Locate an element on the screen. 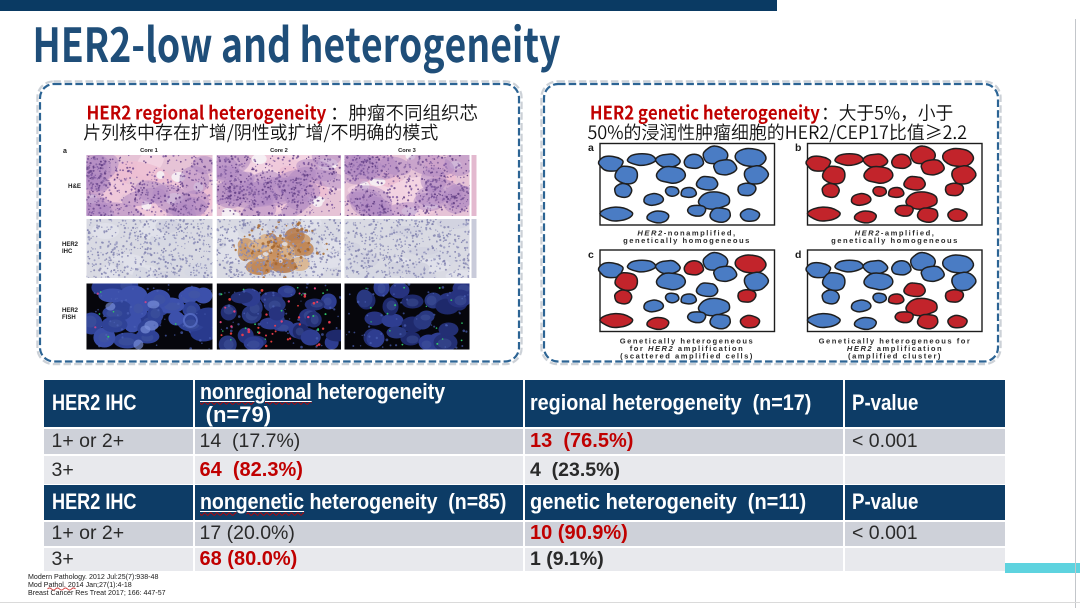 Image resolution: width=1080 pixels, height=608 pixels. svg-text: c is located at coordinates (591, 255).